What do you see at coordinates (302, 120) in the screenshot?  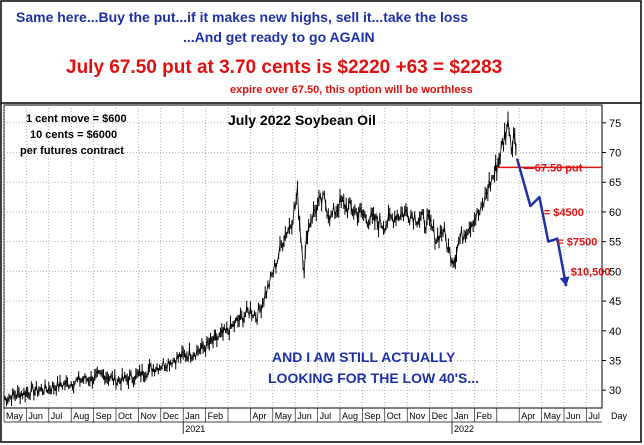 I see `chart-title: July 2022 Soybean Oil` at bounding box center [302, 120].